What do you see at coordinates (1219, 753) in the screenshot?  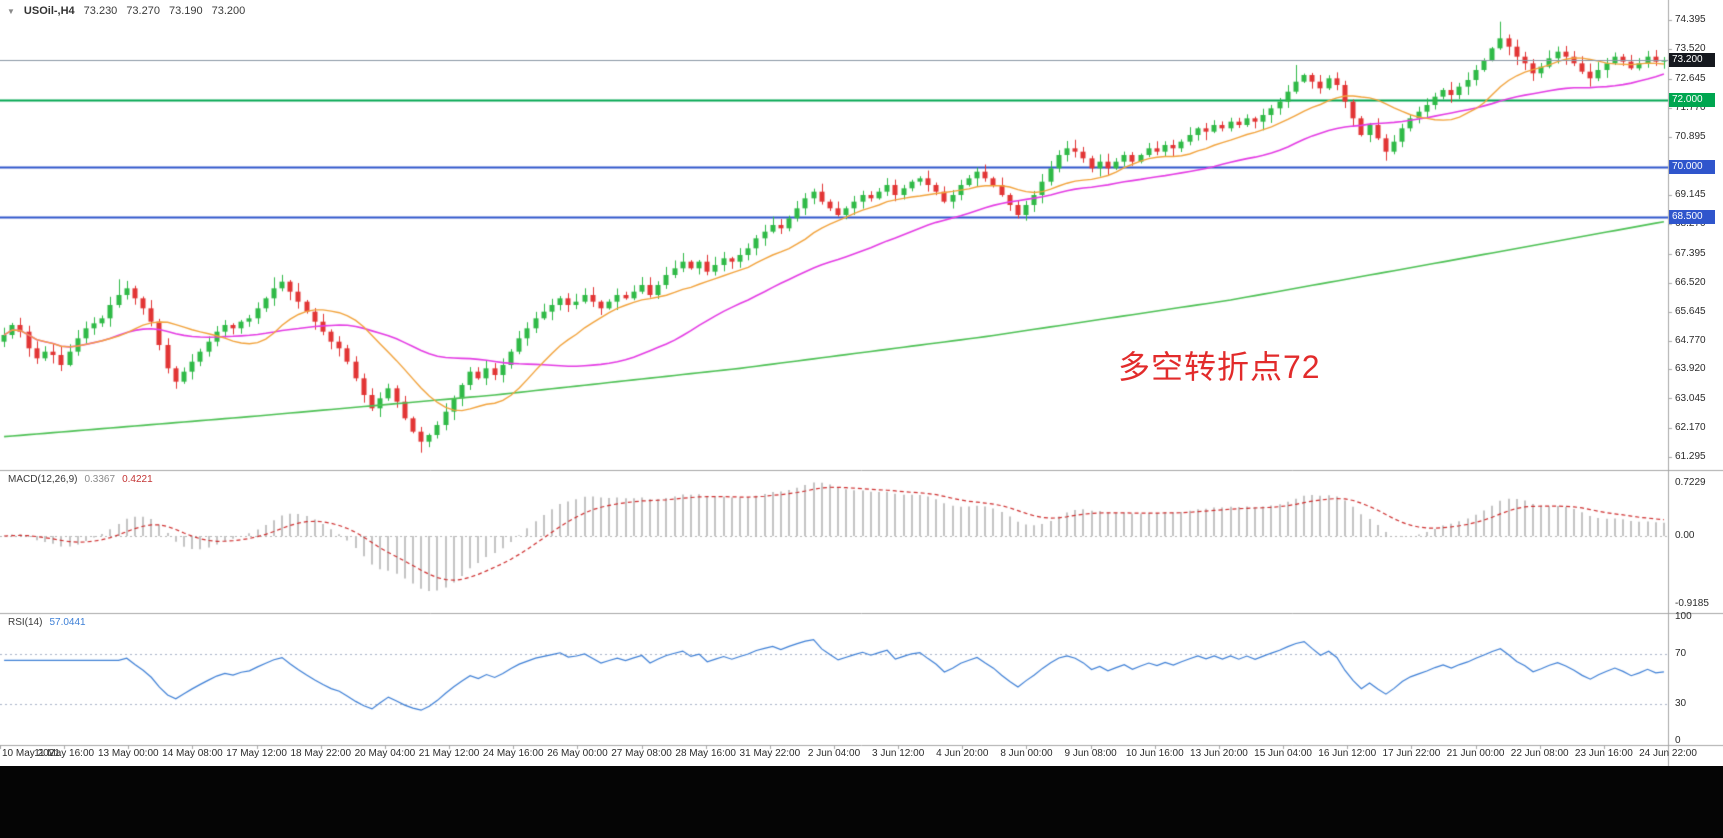 I see `time-axis-label: 13 Jun 20:00` at bounding box center [1219, 753].